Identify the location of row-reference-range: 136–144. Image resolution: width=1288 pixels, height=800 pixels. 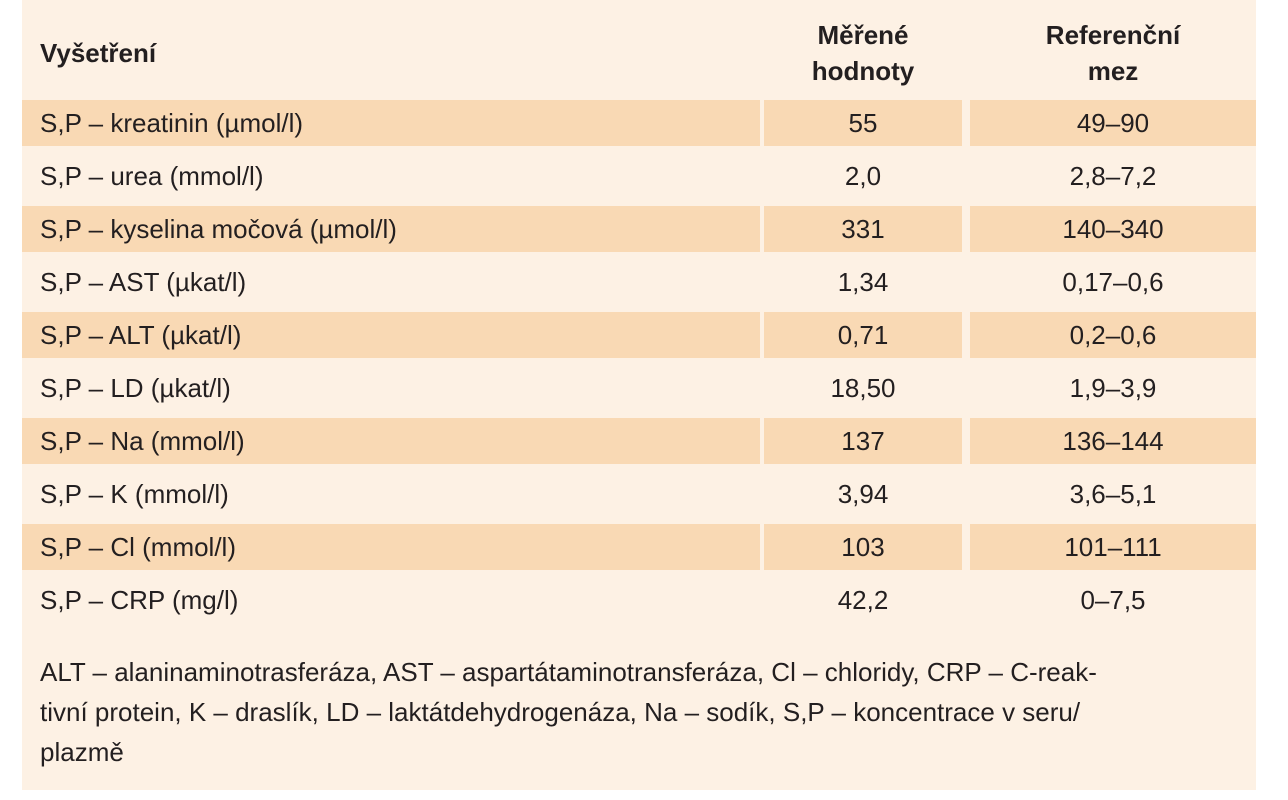
(1113, 441).